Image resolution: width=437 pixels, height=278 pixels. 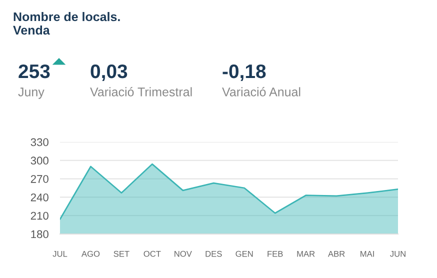 What do you see at coordinates (60, 253) in the screenshot?
I see `x-tick-label: JUL` at bounding box center [60, 253].